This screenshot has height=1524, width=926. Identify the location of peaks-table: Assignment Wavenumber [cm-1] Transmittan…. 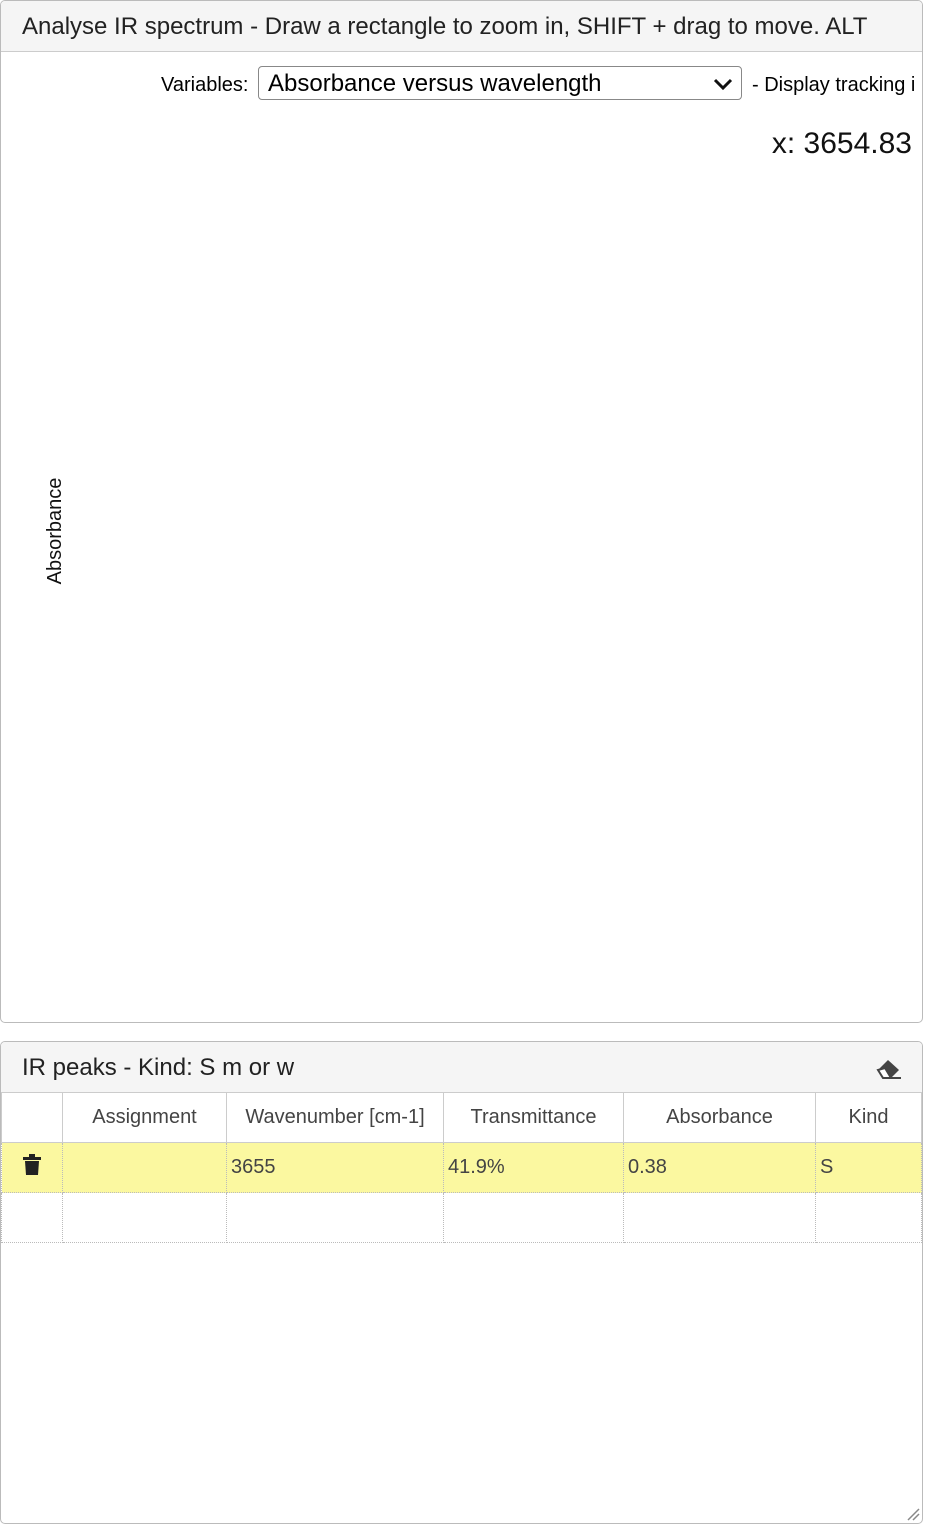
(461, 1167).